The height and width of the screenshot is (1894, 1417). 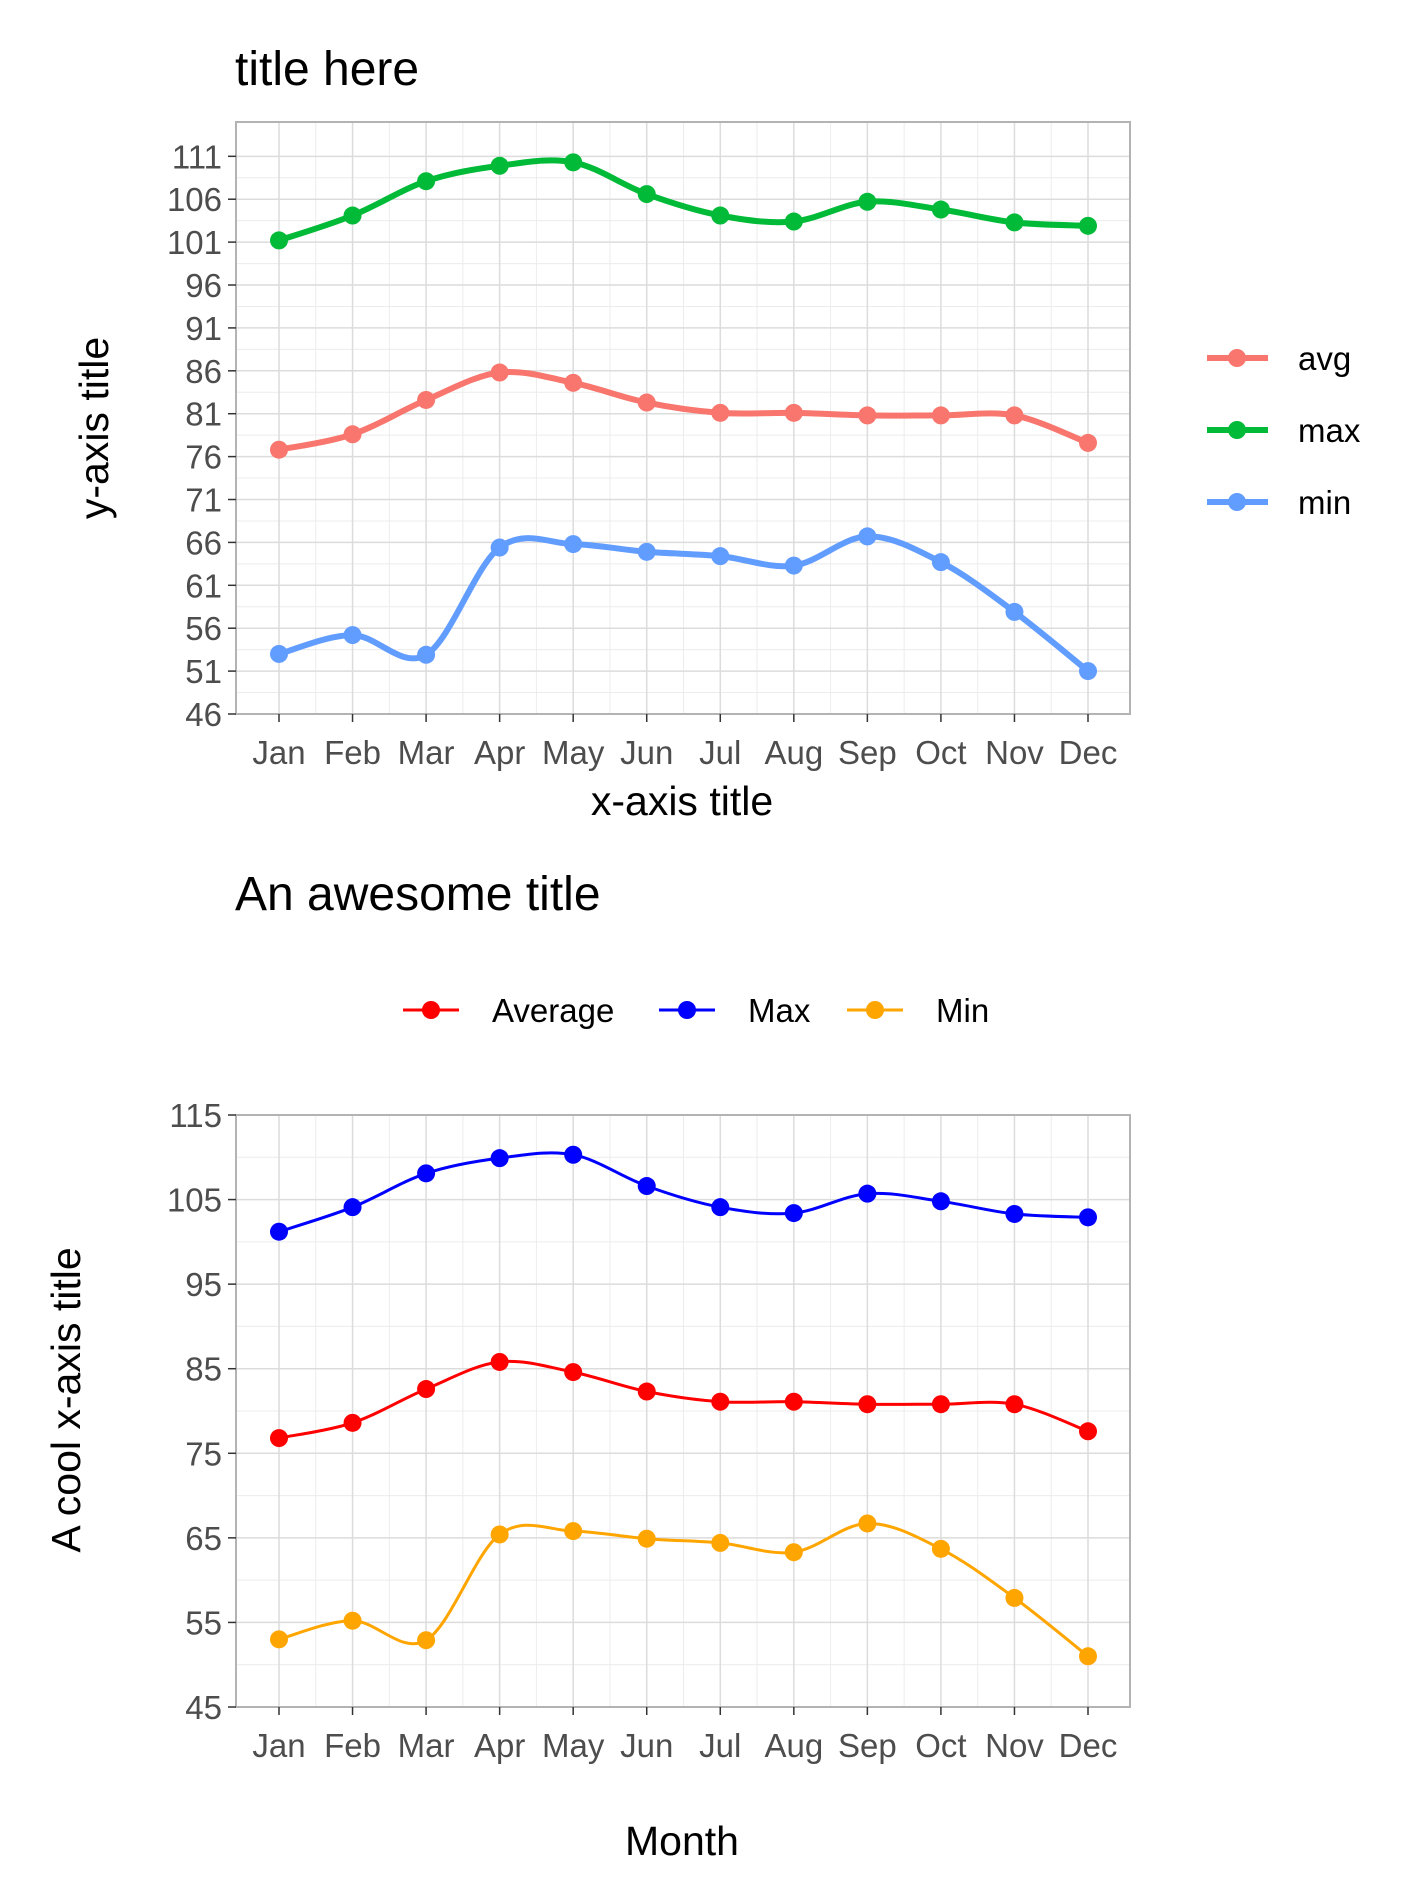 I want to click on chart1-x-axis-title: x-axis title, so click(x=682, y=801).